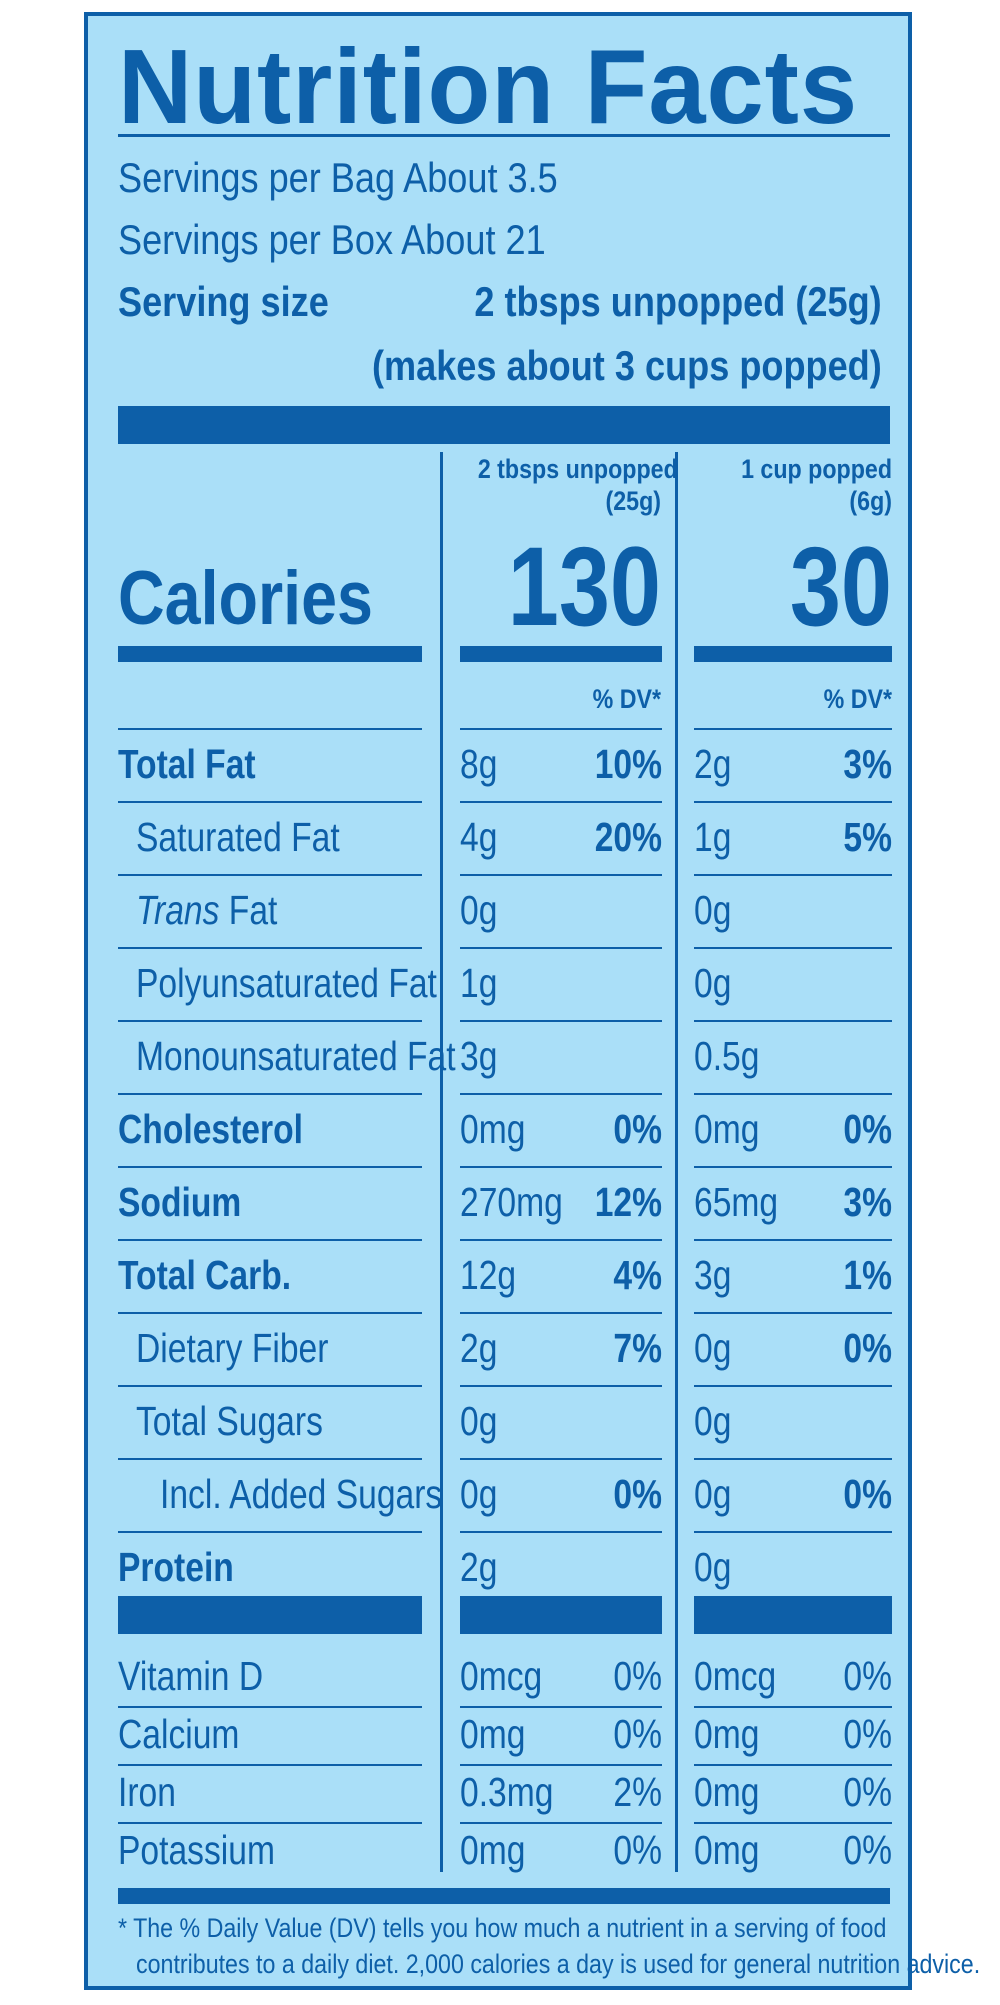  I want to click on thick-divider-bottom, so click(504, 1896).